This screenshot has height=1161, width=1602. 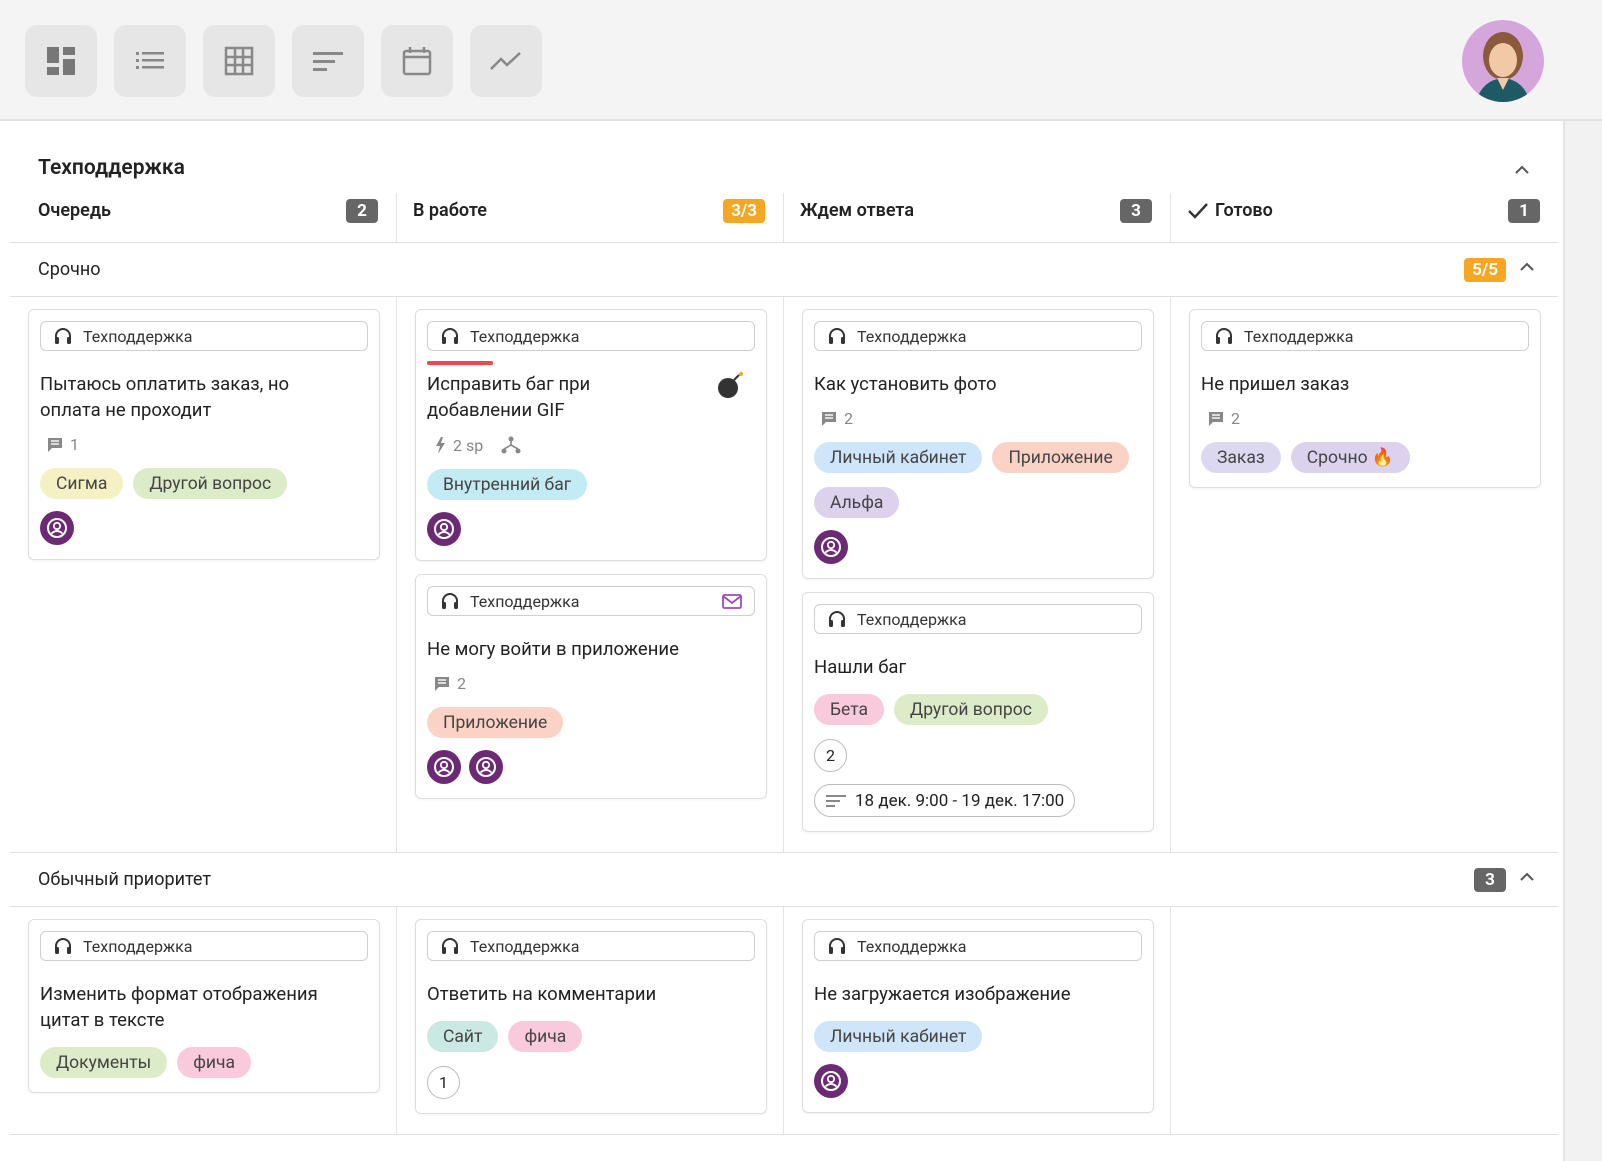 I want to click on card-meta: 2, so click(x=591, y=683).